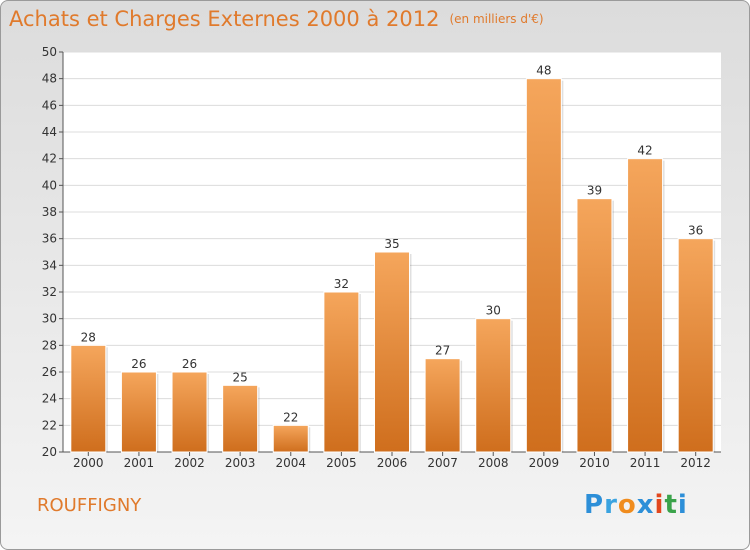 Image resolution: width=750 pixels, height=550 pixels. What do you see at coordinates (49, 159) in the screenshot?
I see `y-tick-label: 42` at bounding box center [49, 159].